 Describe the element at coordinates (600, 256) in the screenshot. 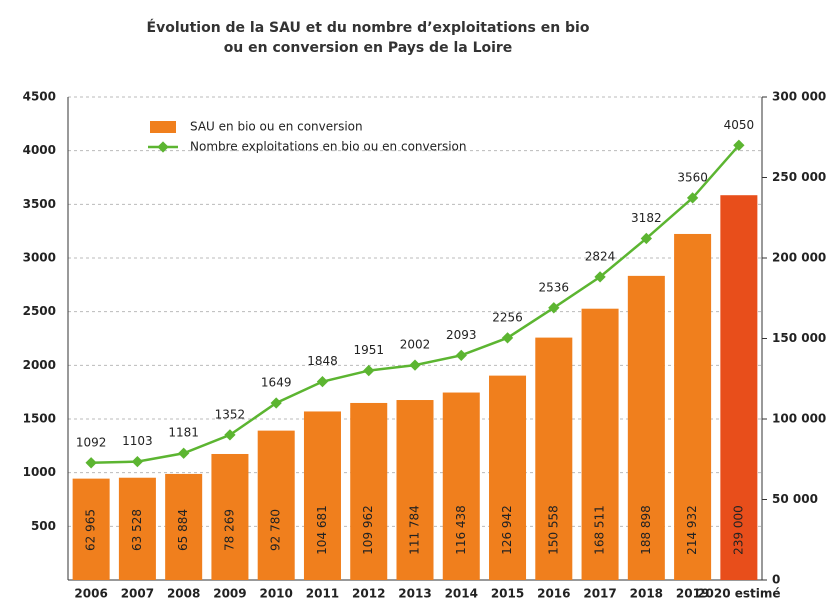

I see `line-value-label: 2824` at that location.